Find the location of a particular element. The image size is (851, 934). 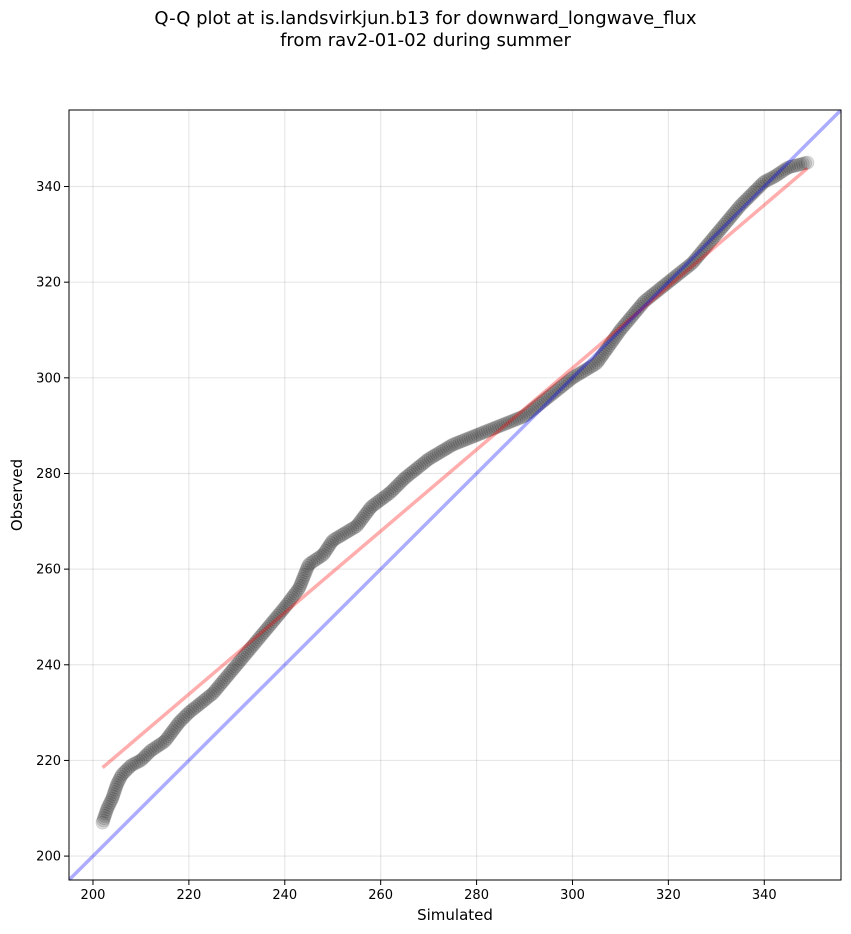

x-tick-label: 260 is located at coordinates (380, 895).